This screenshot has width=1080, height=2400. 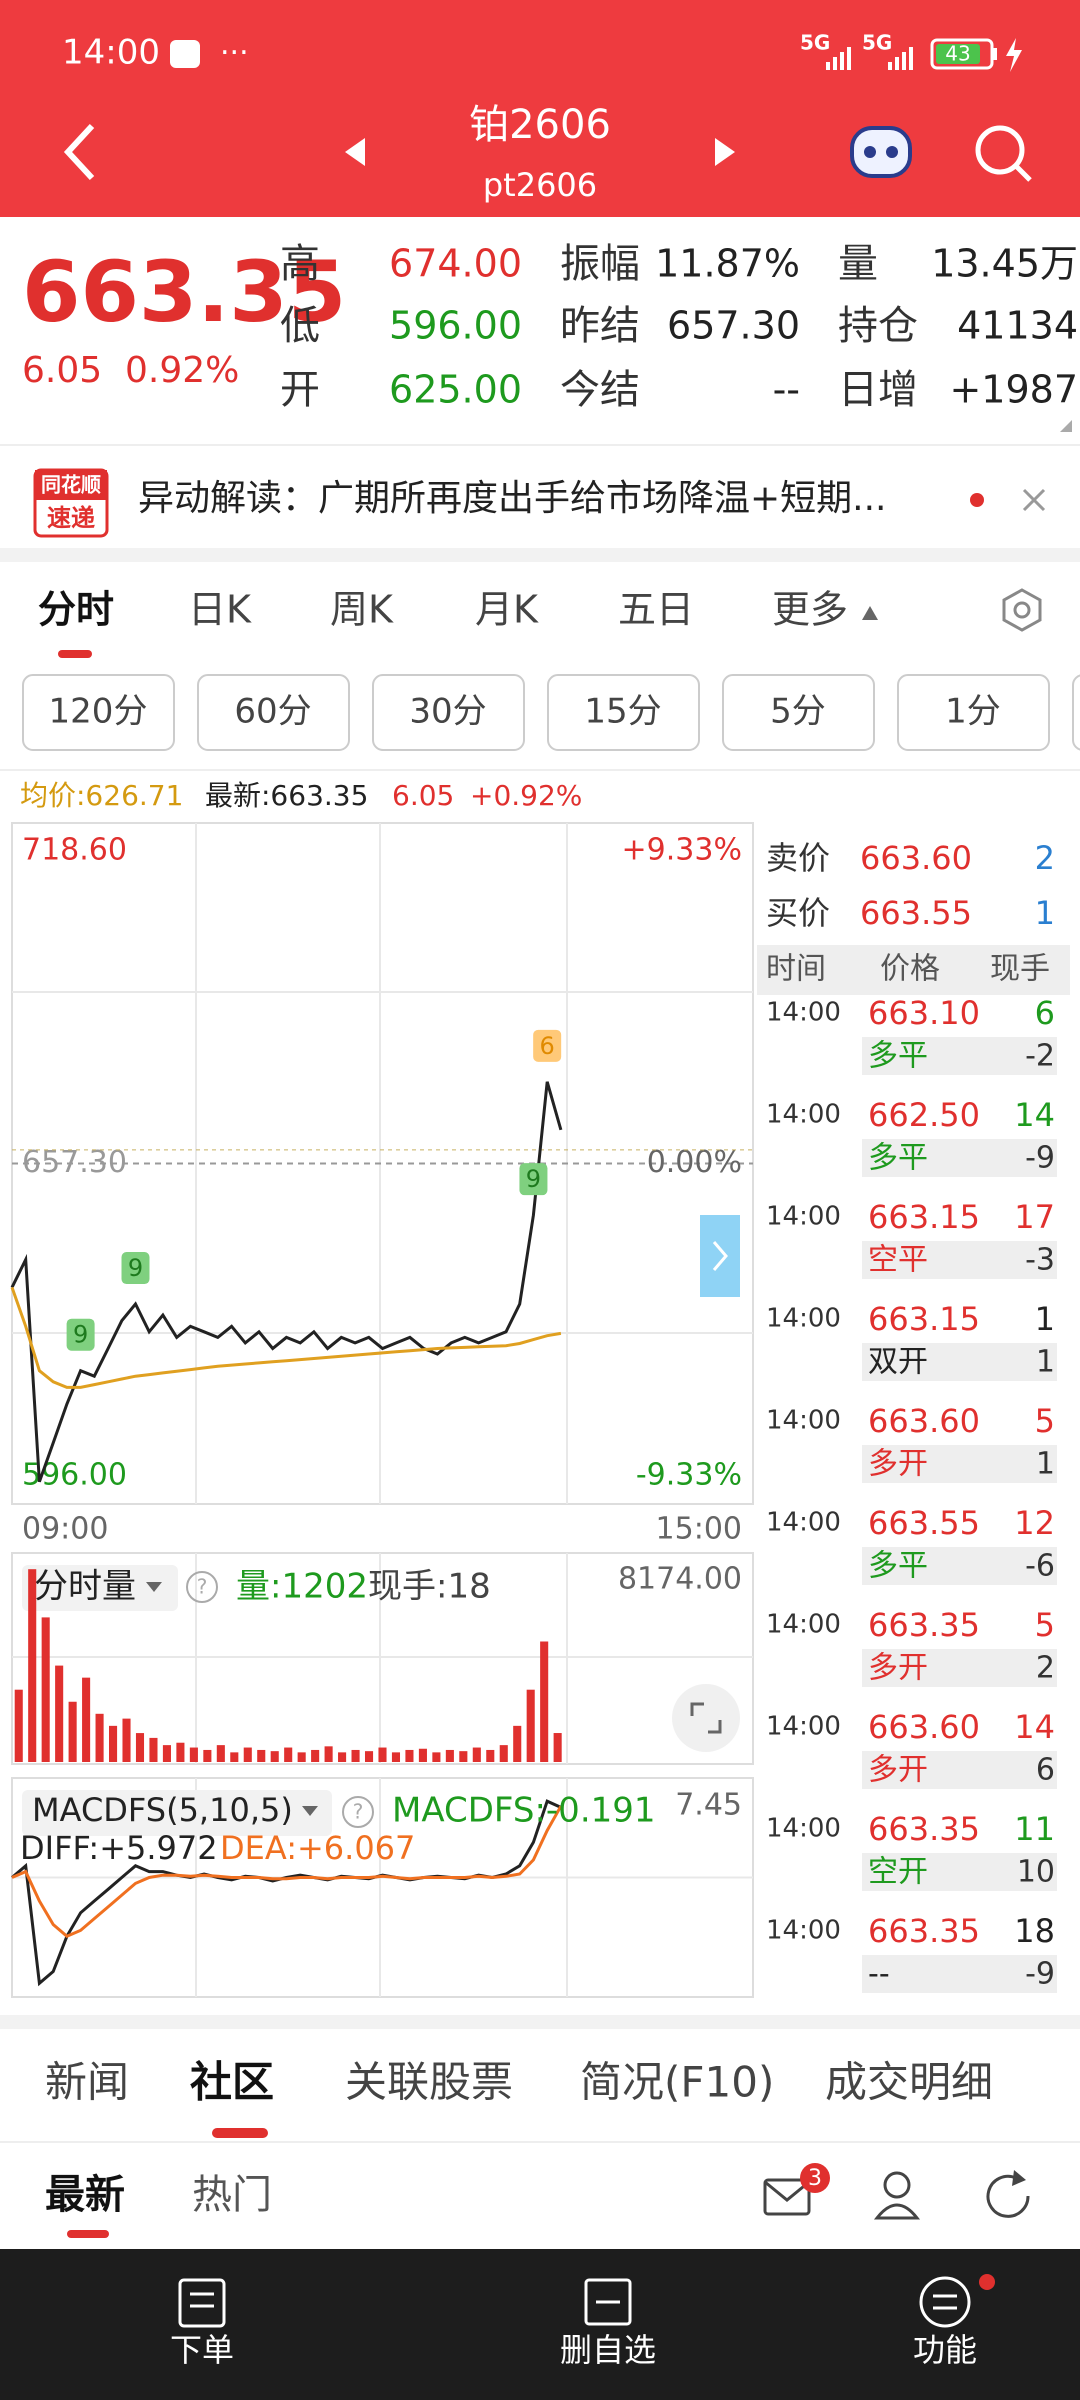 I want to click on macd-select, so click(x=177, y=1813).